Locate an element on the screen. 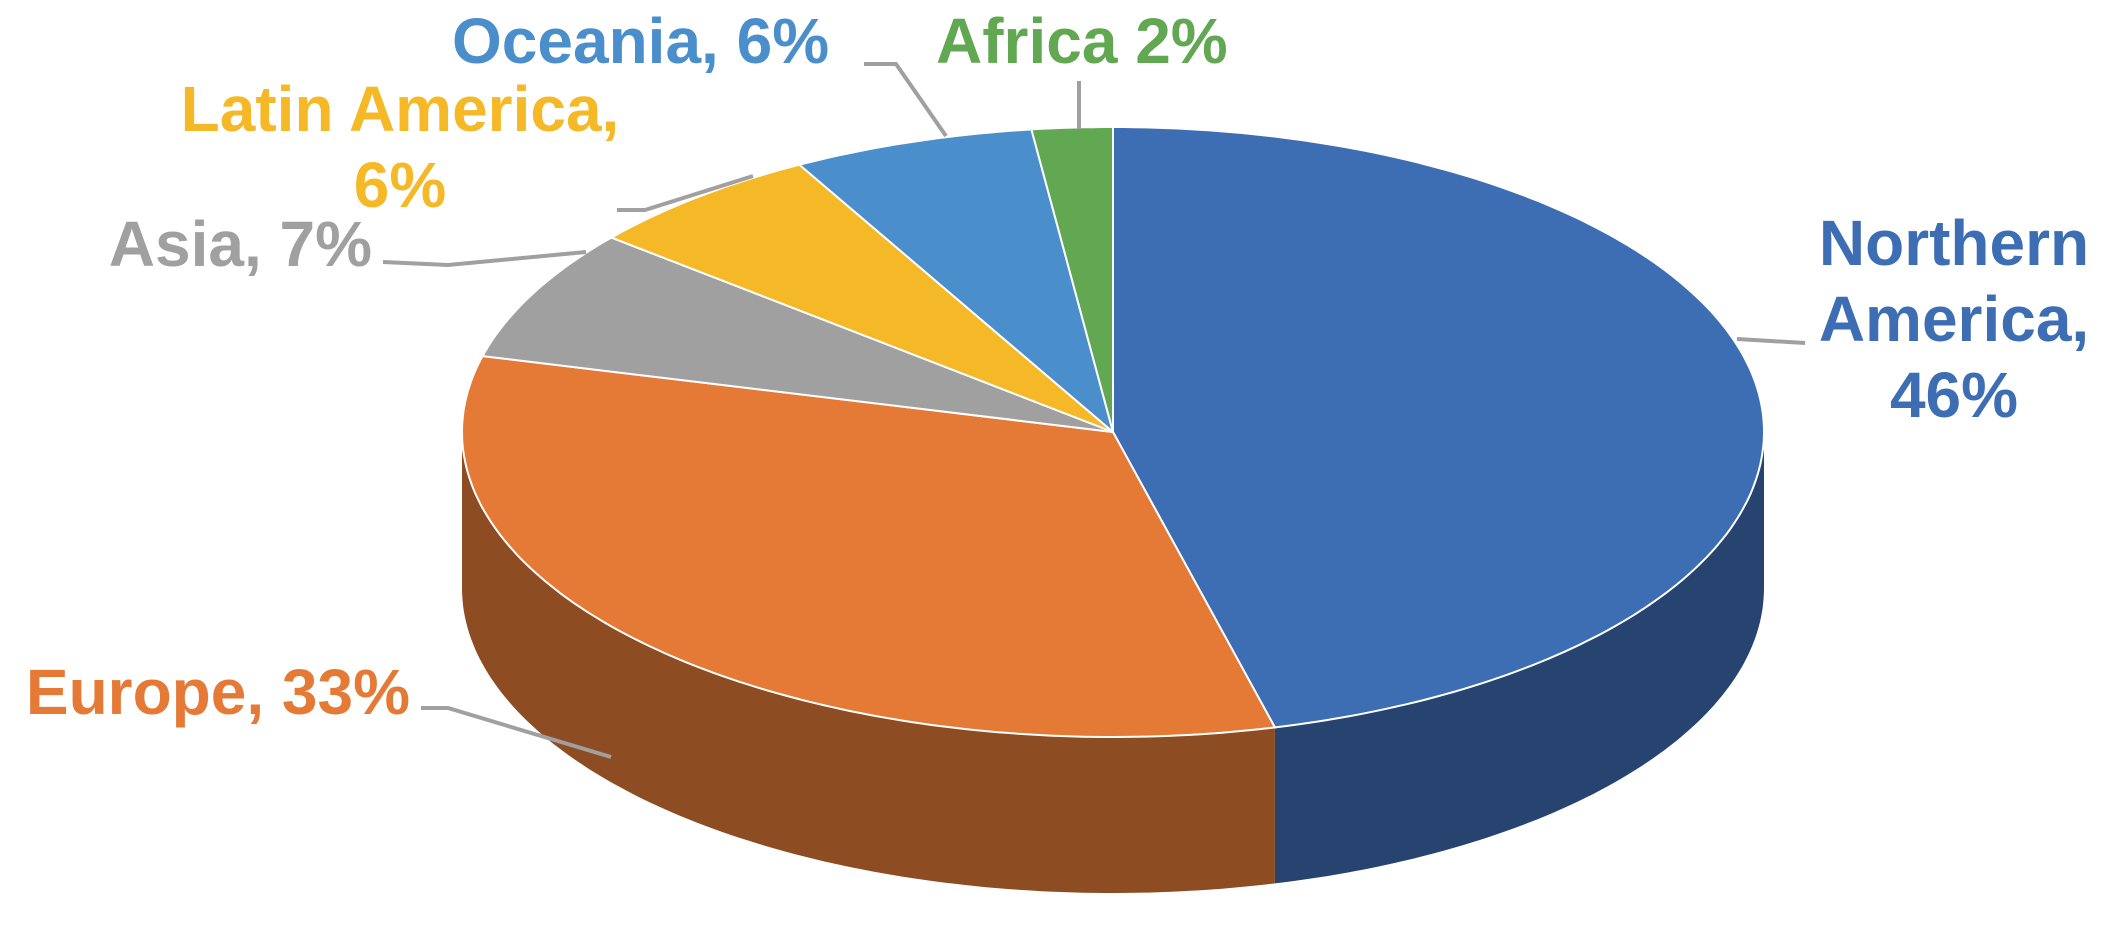 The image size is (2128, 930). data-label: Oceania, 6% is located at coordinates (641, 41).